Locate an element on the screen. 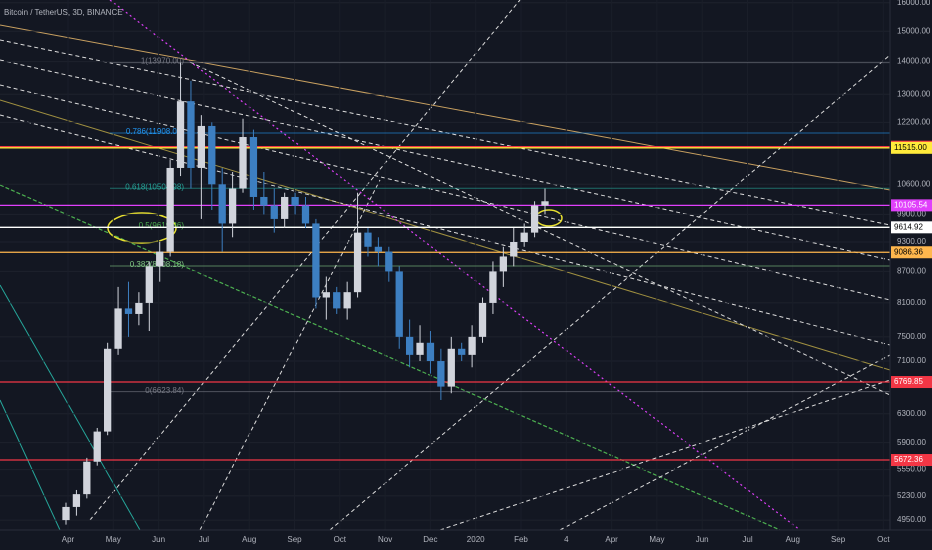 The width and height of the screenshot is (932, 550). y-tick-label: 12200.00 is located at coordinates (914, 121).